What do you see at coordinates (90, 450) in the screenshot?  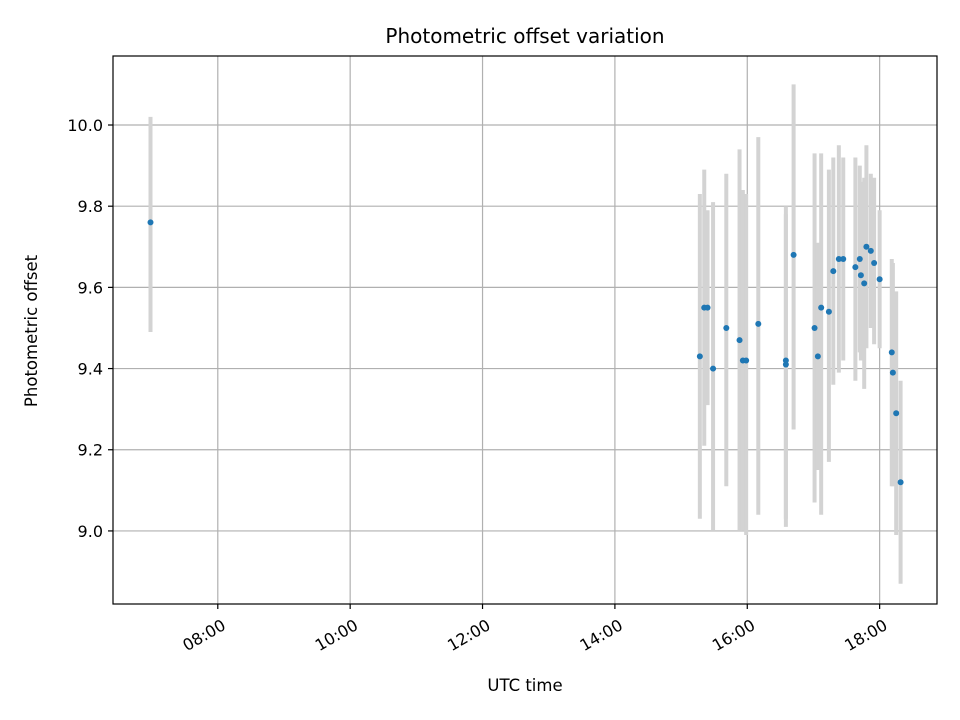 I see `y-tick-label: 9.2` at bounding box center [90, 450].